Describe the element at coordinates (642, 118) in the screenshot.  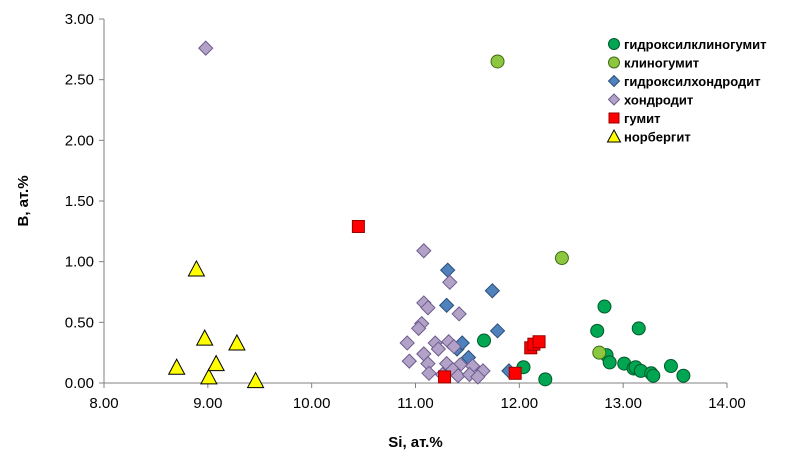
I see `legend-label: гумит` at that location.